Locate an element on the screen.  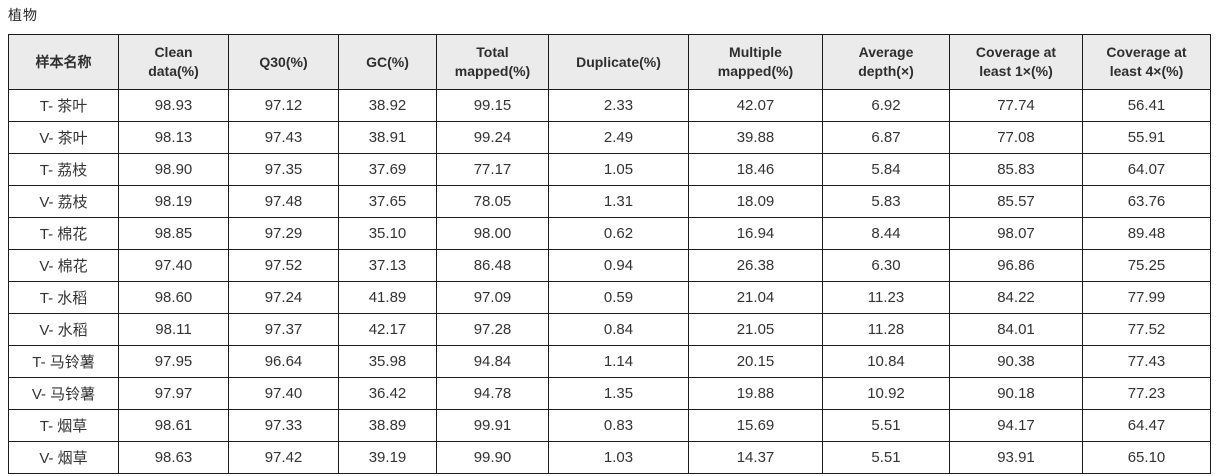
value-cell: 86.48 is located at coordinates (492, 265).